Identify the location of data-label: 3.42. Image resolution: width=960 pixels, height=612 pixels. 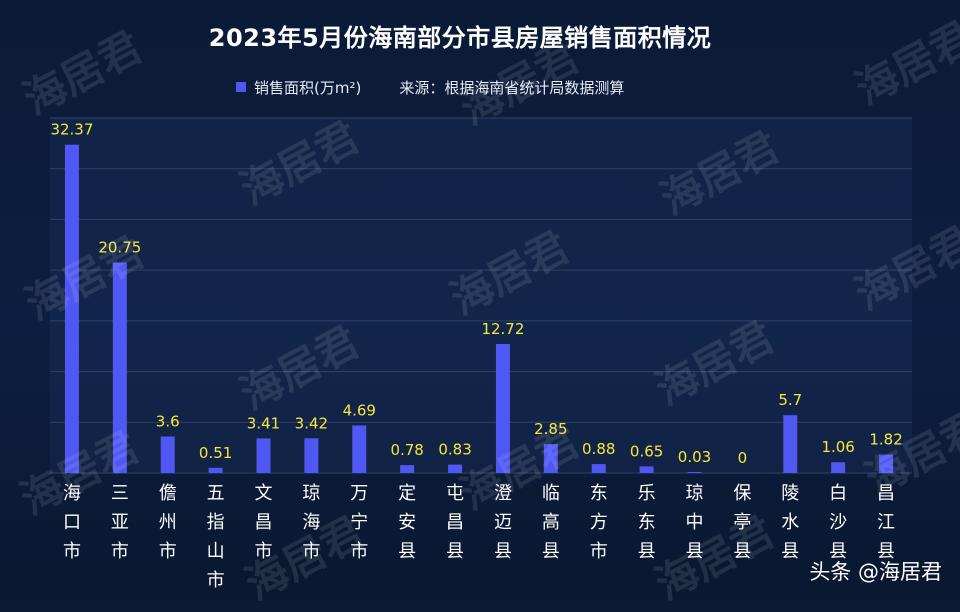
(311, 423).